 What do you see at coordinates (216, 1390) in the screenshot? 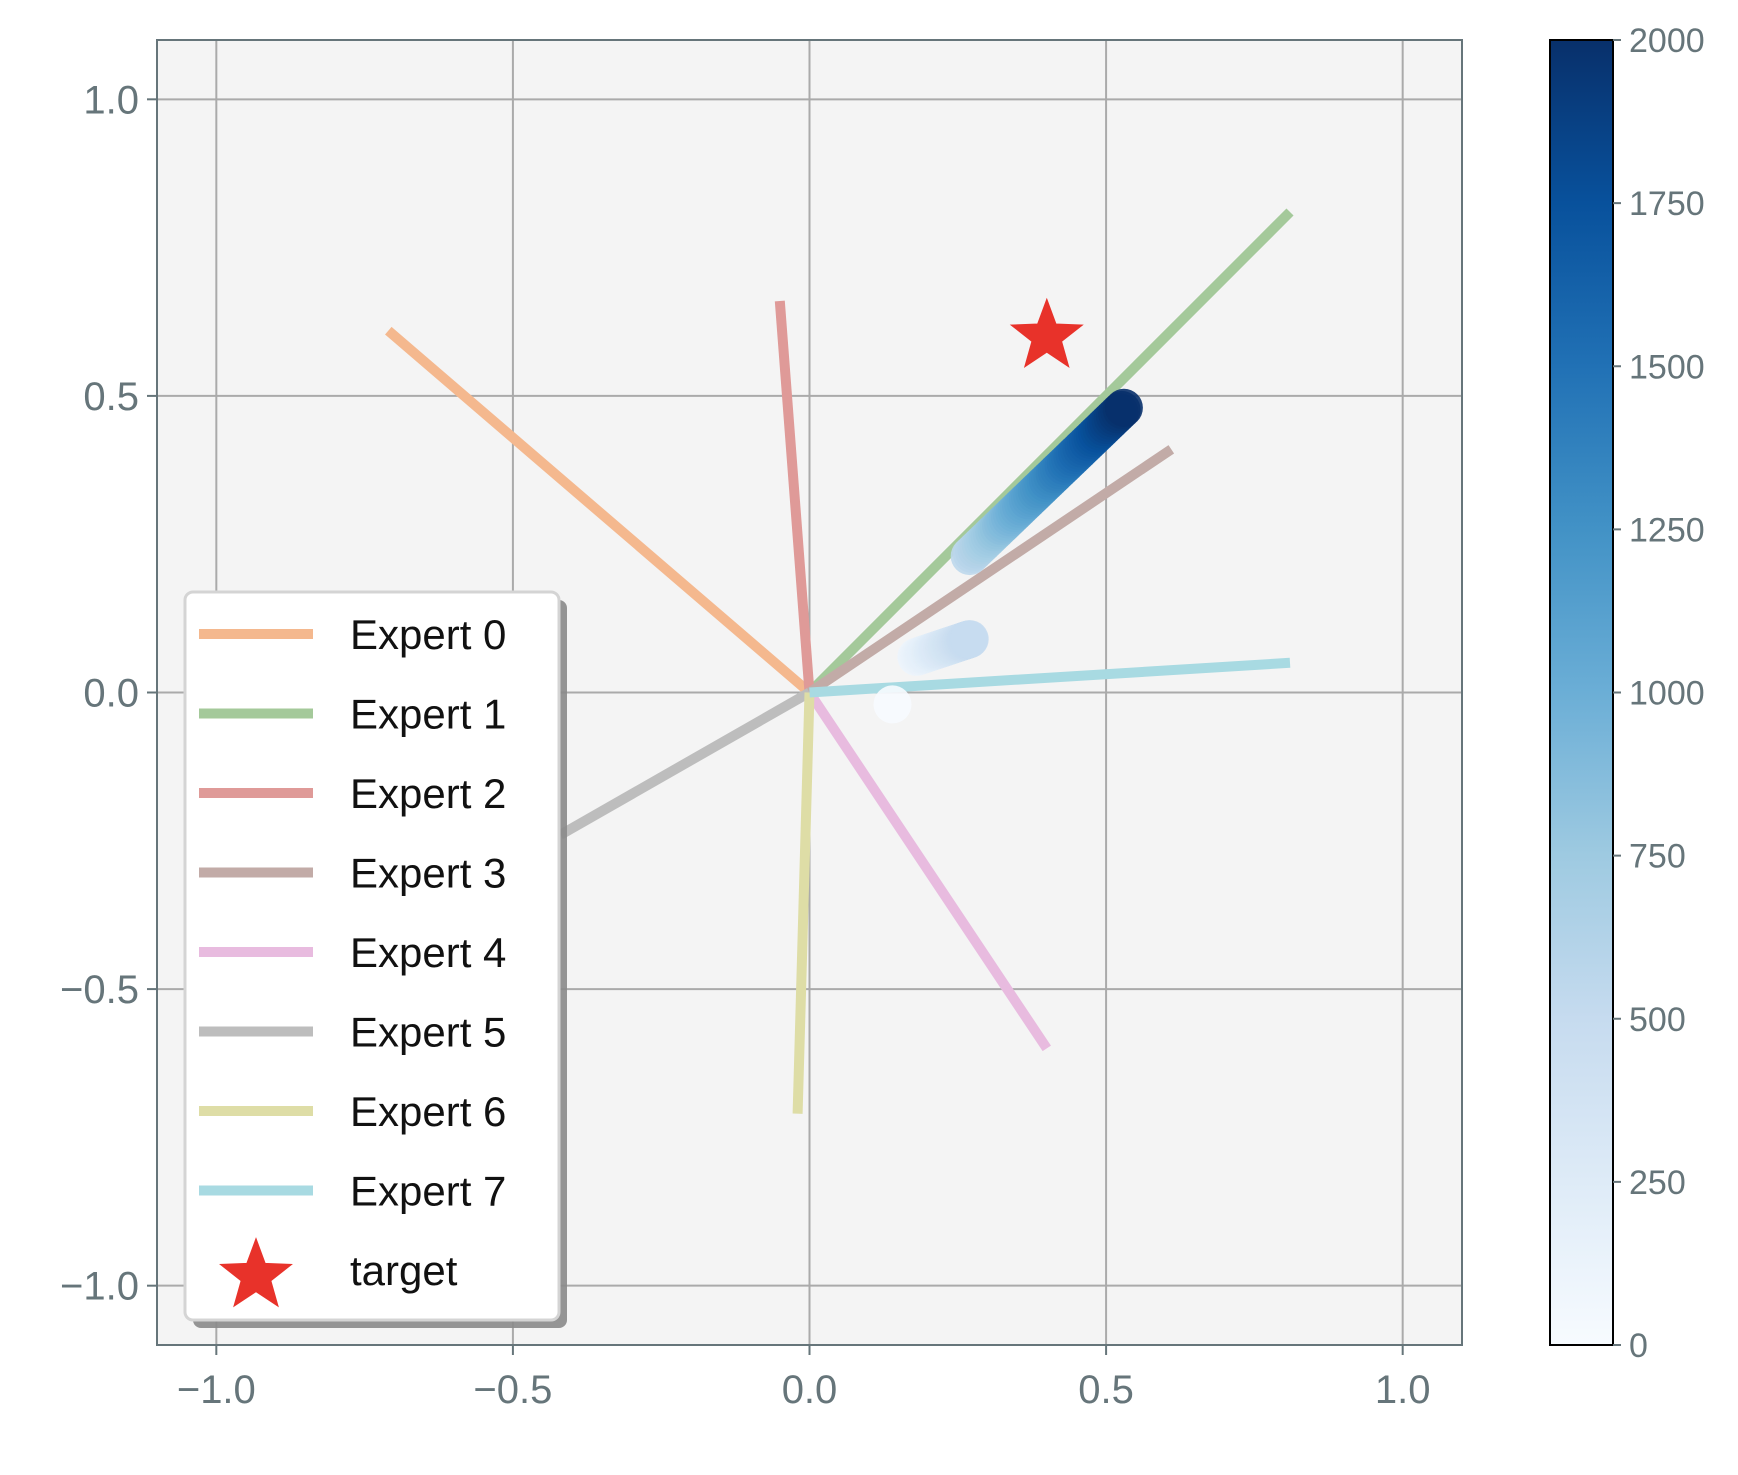
I see `x-tick-label: −1.0` at bounding box center [216, 1390].